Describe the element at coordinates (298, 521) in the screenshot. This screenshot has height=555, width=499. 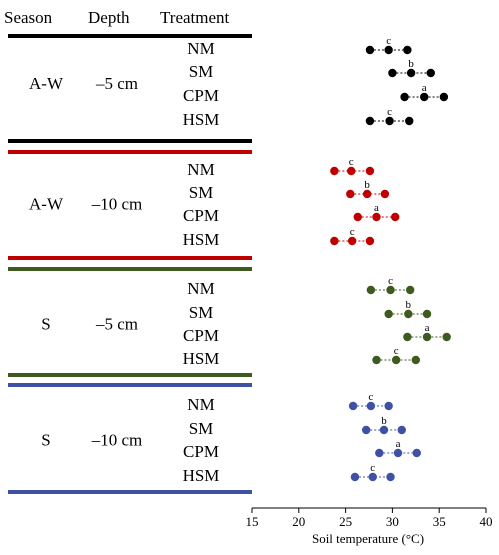
I see `x-tick-label: 20` at that location.